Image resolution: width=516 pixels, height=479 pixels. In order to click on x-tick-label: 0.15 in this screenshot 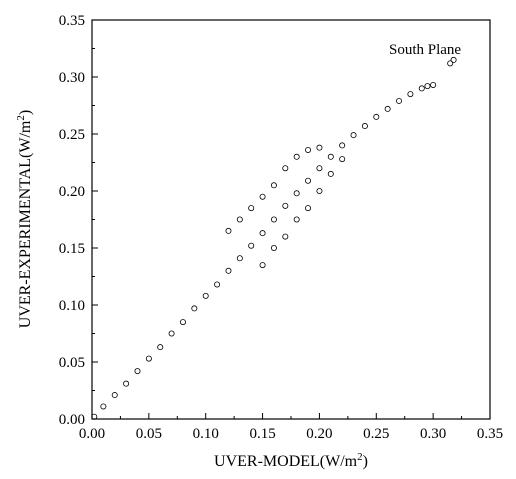, I will do `click(262, 434)`.